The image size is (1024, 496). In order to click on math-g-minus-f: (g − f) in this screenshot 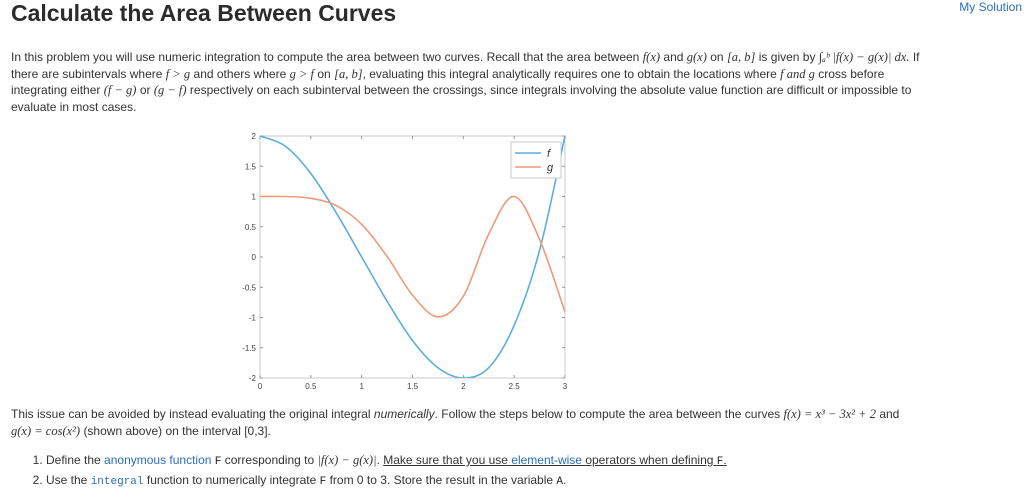, I will do `click(170, 90)`.